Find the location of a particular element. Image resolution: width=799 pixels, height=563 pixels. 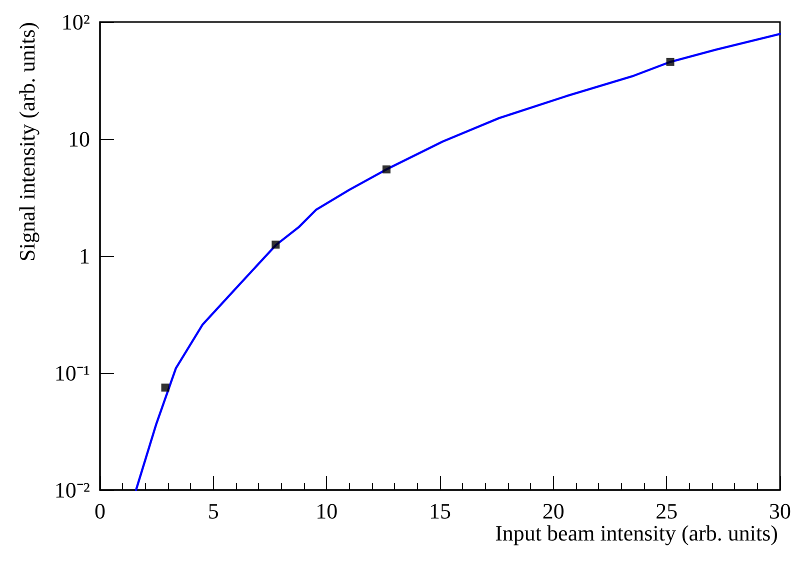

x-tick-label: 30 is located at coordinates (780, 511).